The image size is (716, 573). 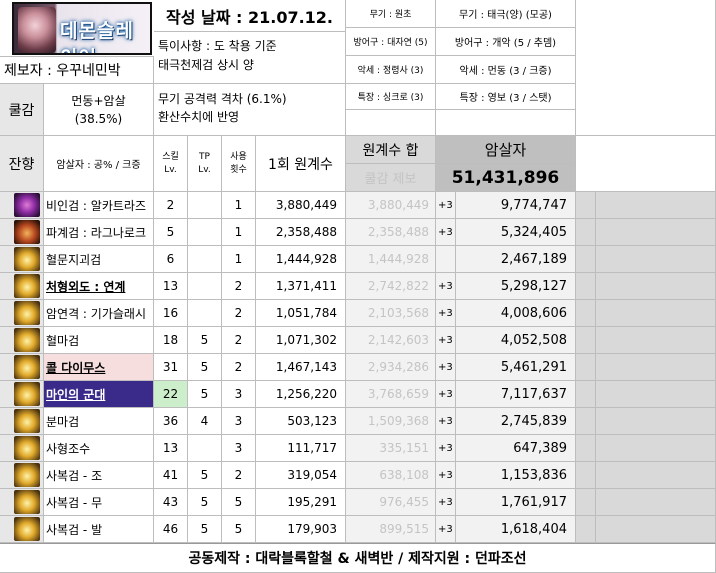 What do you see at coordinates (516, 367) in the screenshot?
I see `assassin-value: 5,461,291` at bounding box center [516, 367].